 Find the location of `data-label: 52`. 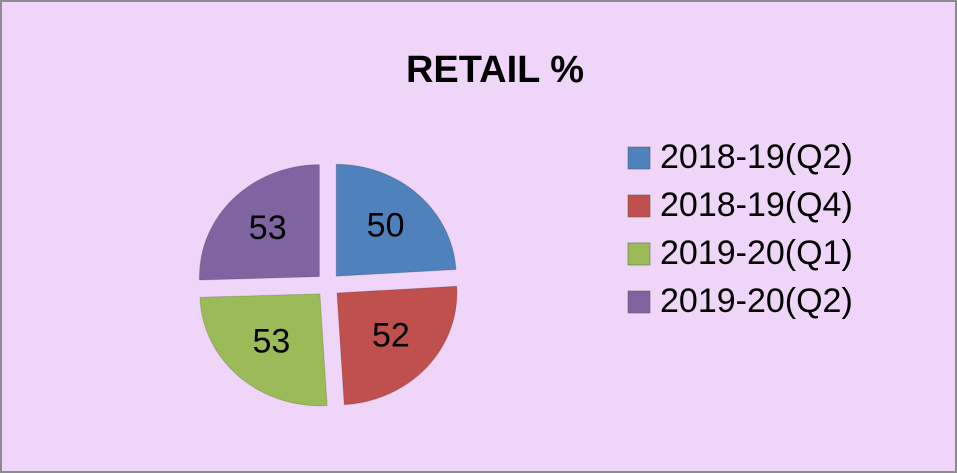

data-label: 52 is located at coordinates (391, 336).